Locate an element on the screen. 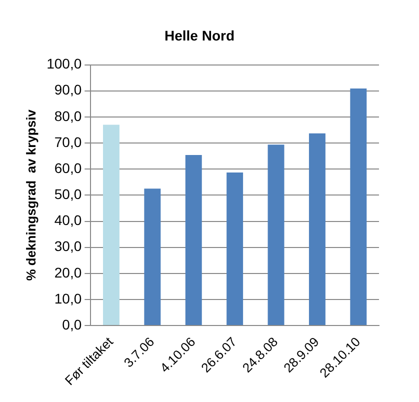 The height and width of the screenshot is (402, 419). y-tick-label: 70,0 is located at coordinates (68, 142).